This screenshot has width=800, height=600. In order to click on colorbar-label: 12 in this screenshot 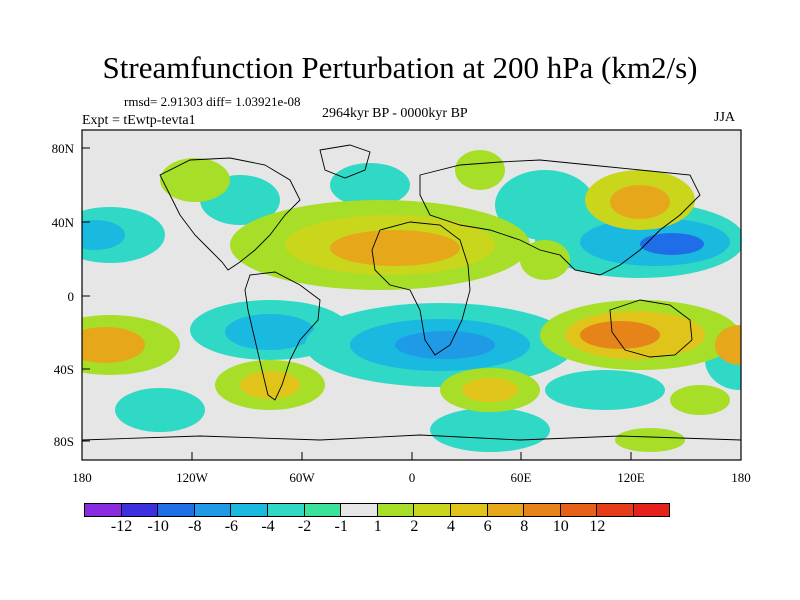, I will do `click(597, 526)`.